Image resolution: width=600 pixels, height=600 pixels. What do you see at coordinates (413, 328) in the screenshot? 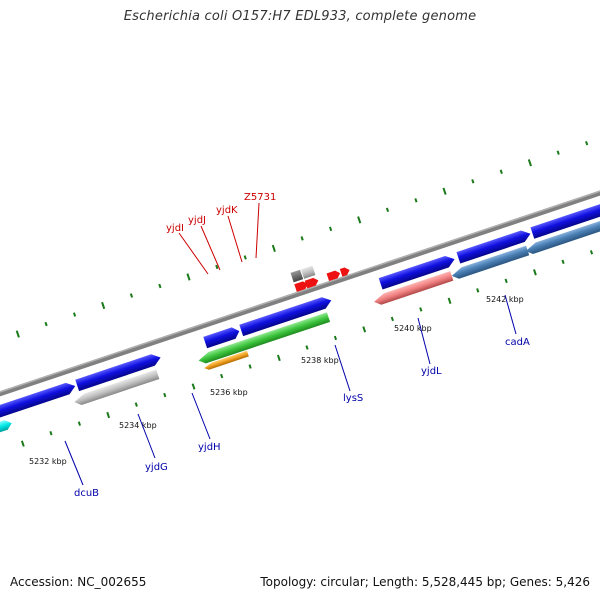
I see `tick-label-5240: 5240 kbp` at bounding box center [413, 328].